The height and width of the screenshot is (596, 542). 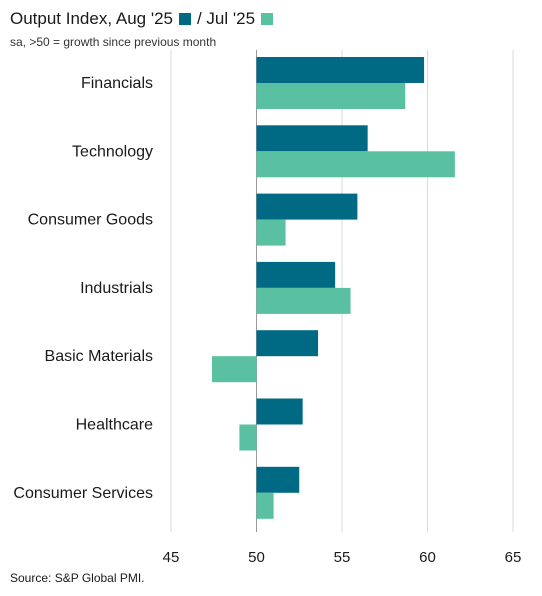 I want to click on category-label-financials: Financials, so click(x=117, y=83).